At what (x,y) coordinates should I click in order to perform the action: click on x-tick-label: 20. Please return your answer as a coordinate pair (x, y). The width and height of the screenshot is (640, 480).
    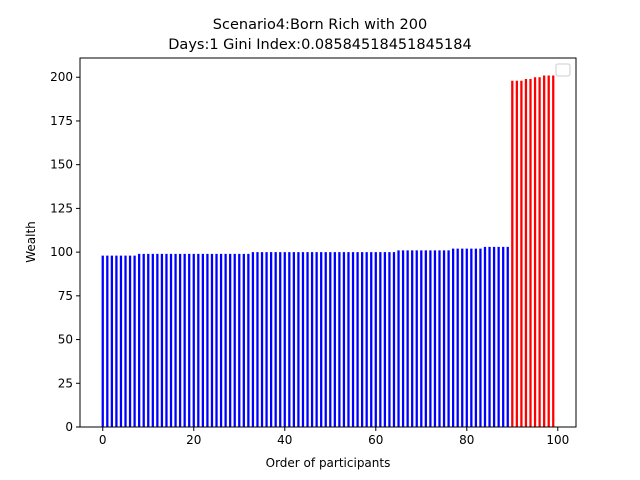
    Looking at the image, I should click on (193, 440).